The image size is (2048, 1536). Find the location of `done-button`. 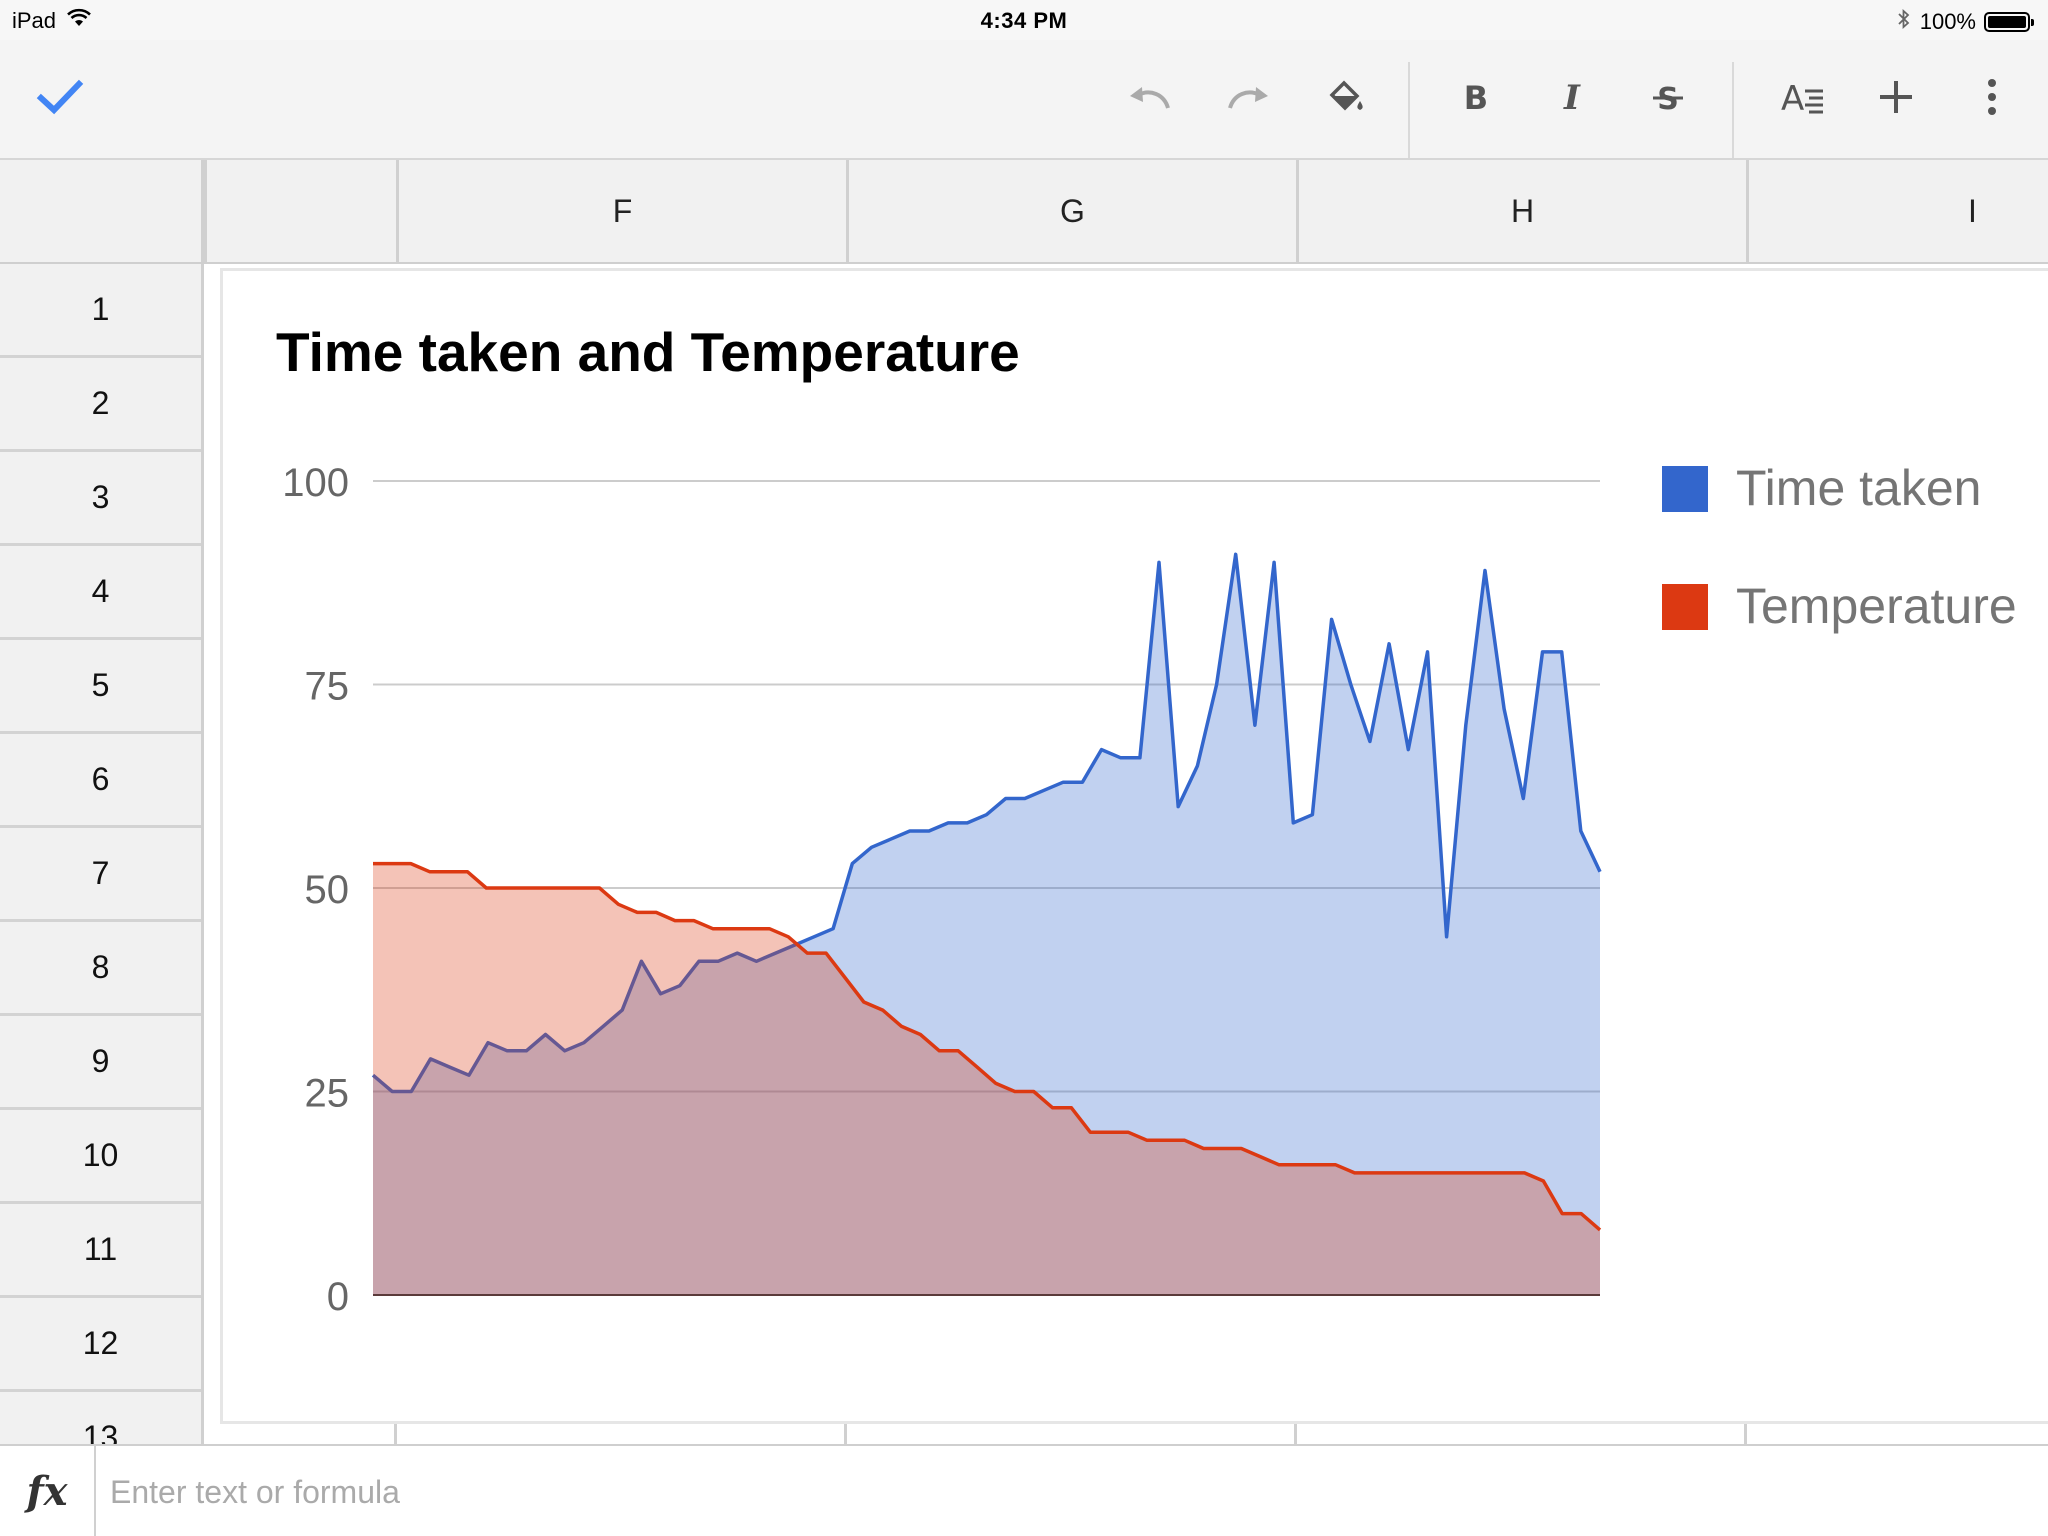

done-button is located at coordinates (60, 99).